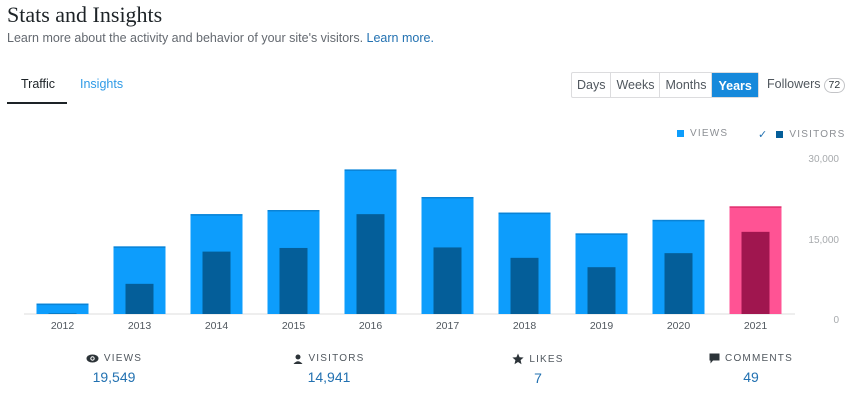 The width and height of the screenshot is (864, 408). What do you see at coordinates (518, 359) in the screenshot?
I see `star-icon` at bounding box center [518, 359].